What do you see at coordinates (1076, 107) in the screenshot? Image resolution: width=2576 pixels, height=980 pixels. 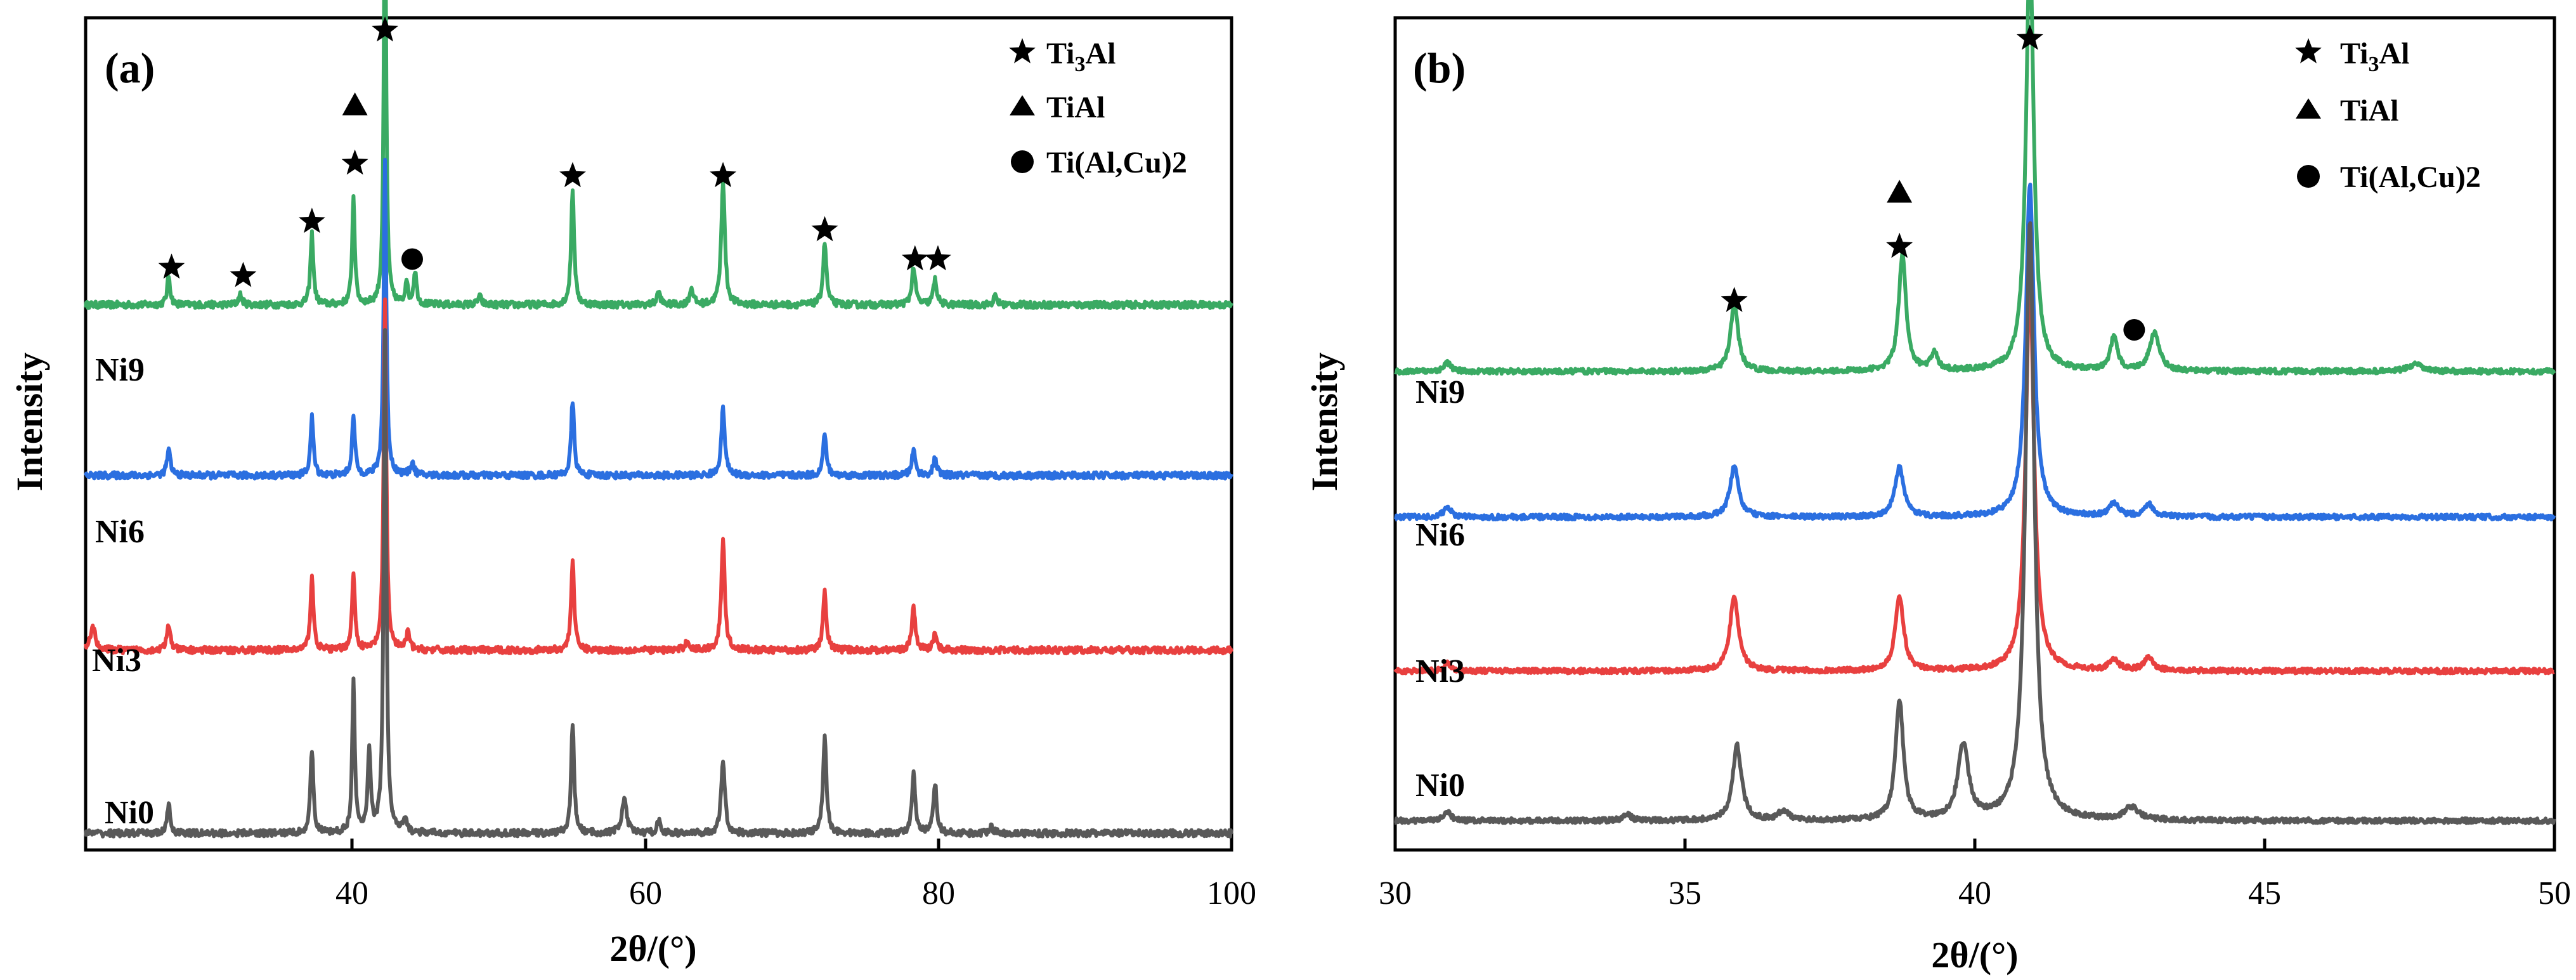 I see `panel-a-legend-label-tial: TiAl` at bounding box center [1076, 107].